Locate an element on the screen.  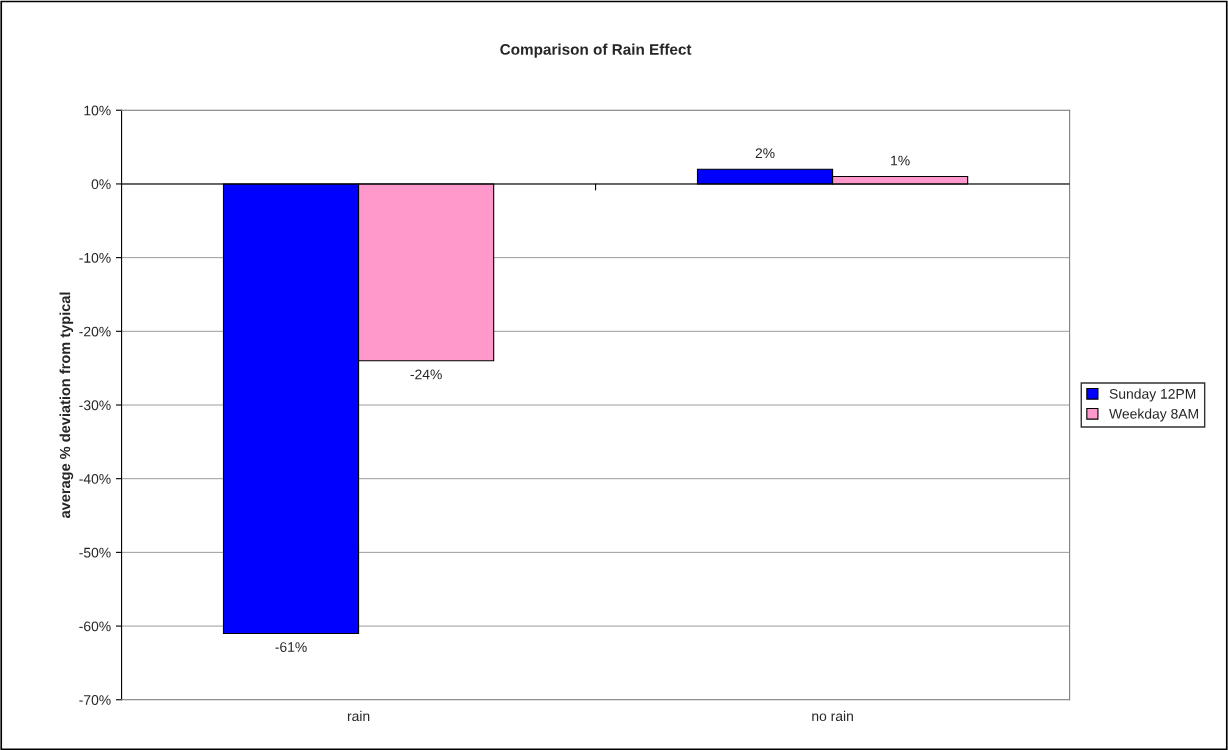
y-tick-label: -30% is located at coordinates (95, 405).